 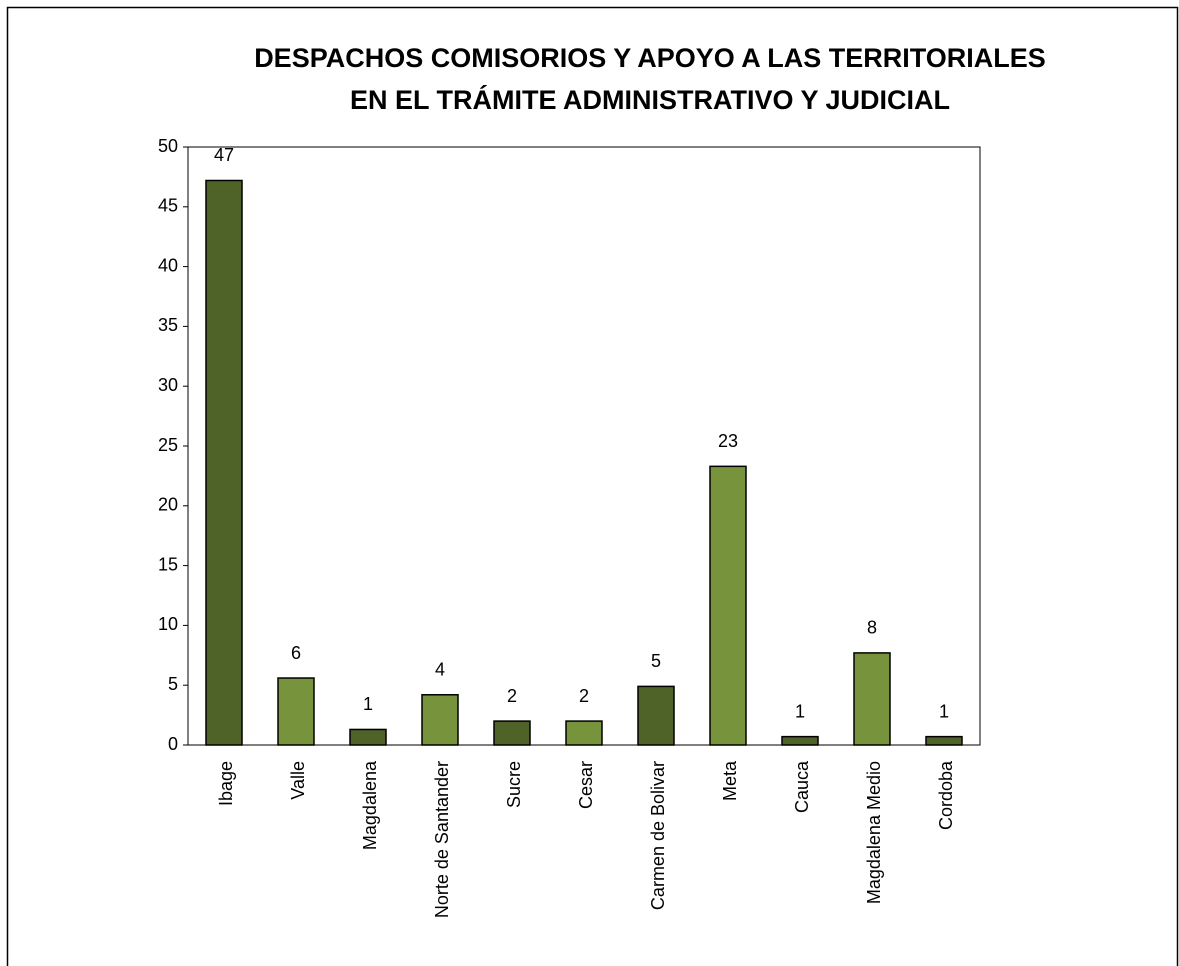 I want to click on x-tick-label: Meta, so click(x=730, y=780).